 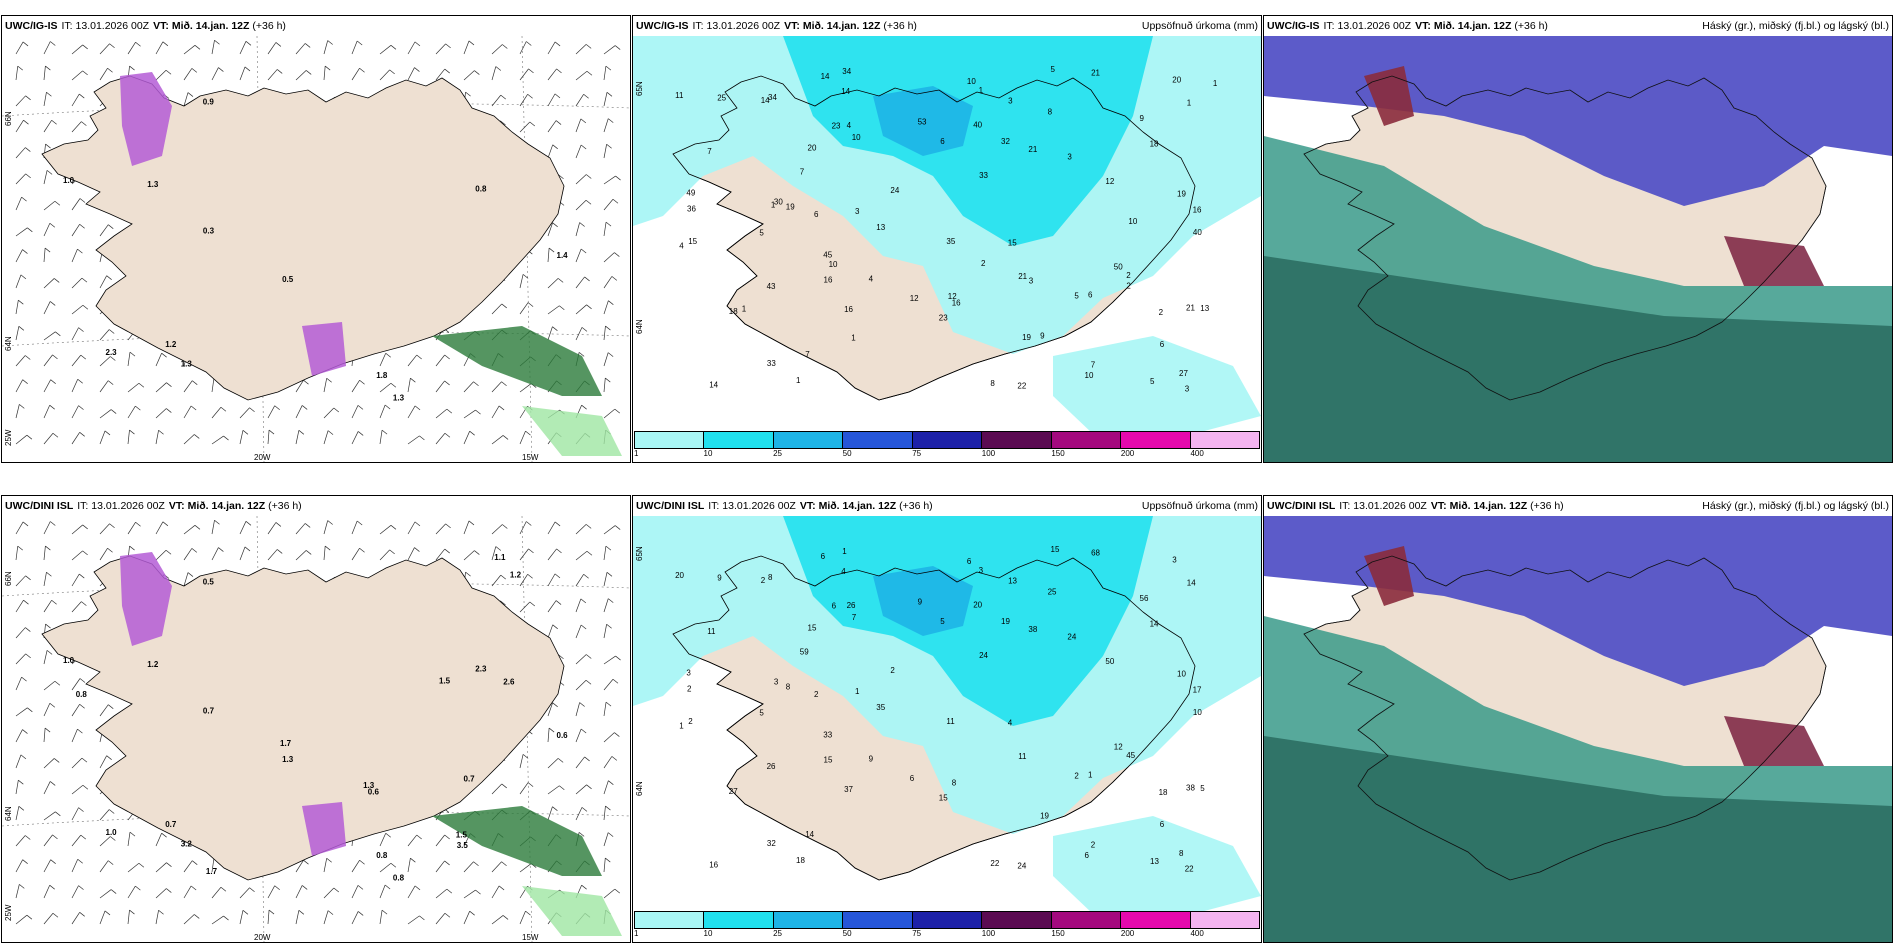 I want to click on colorbar: 1 10 25 50 75 100 150 200 400, so click(x=947, y=445).